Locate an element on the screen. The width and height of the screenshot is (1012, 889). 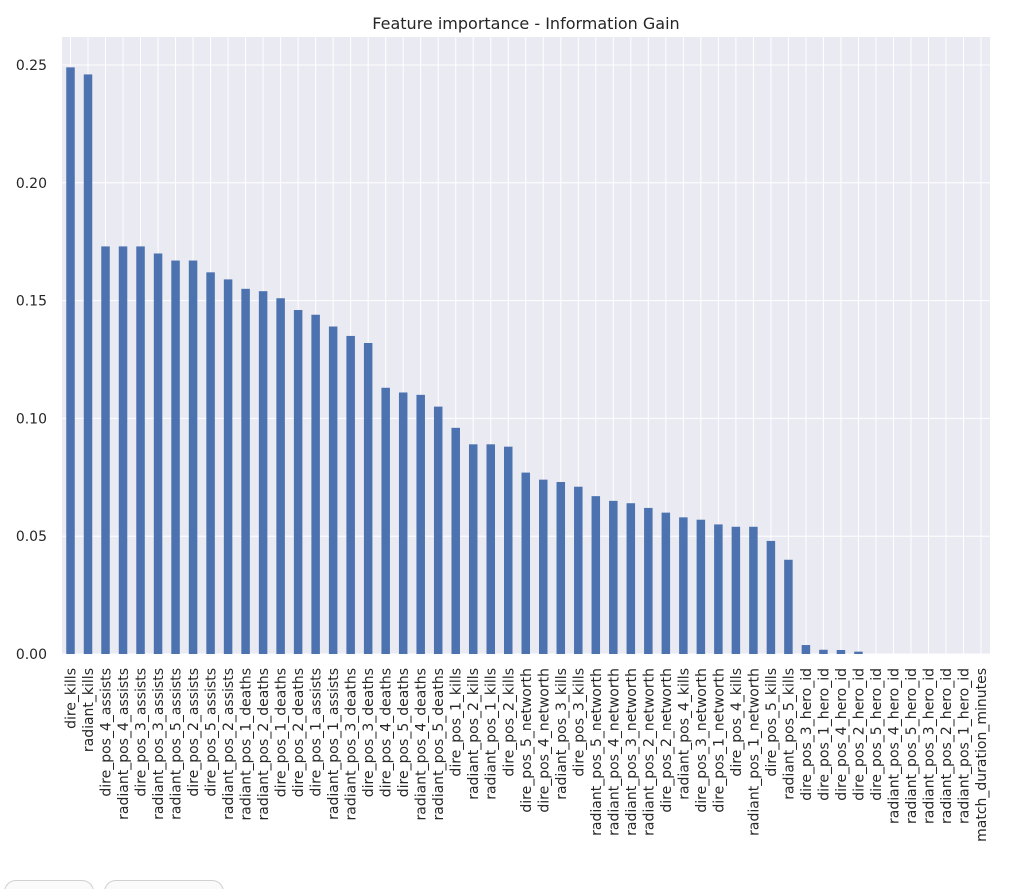
x-tick-label: dire_pos_3_hero_id is located at coordinates (807, 734).